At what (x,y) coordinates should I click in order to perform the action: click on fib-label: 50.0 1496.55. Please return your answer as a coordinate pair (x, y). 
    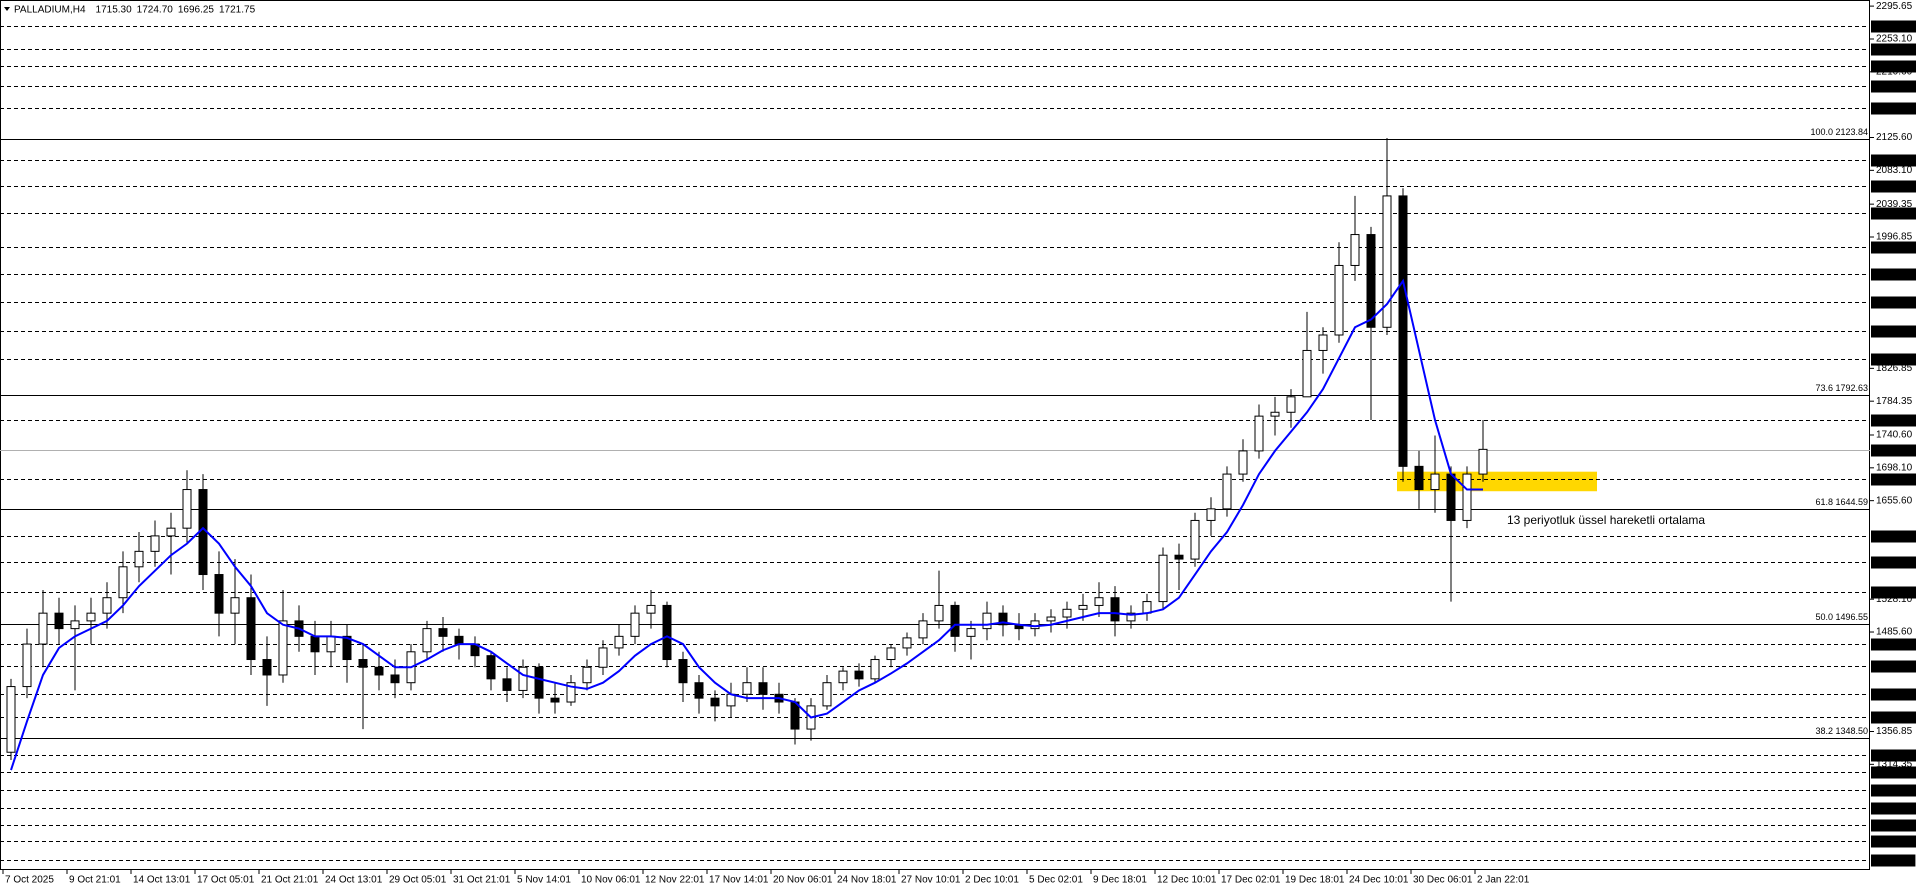
    Looking at the image, I should click on (1841, 617).